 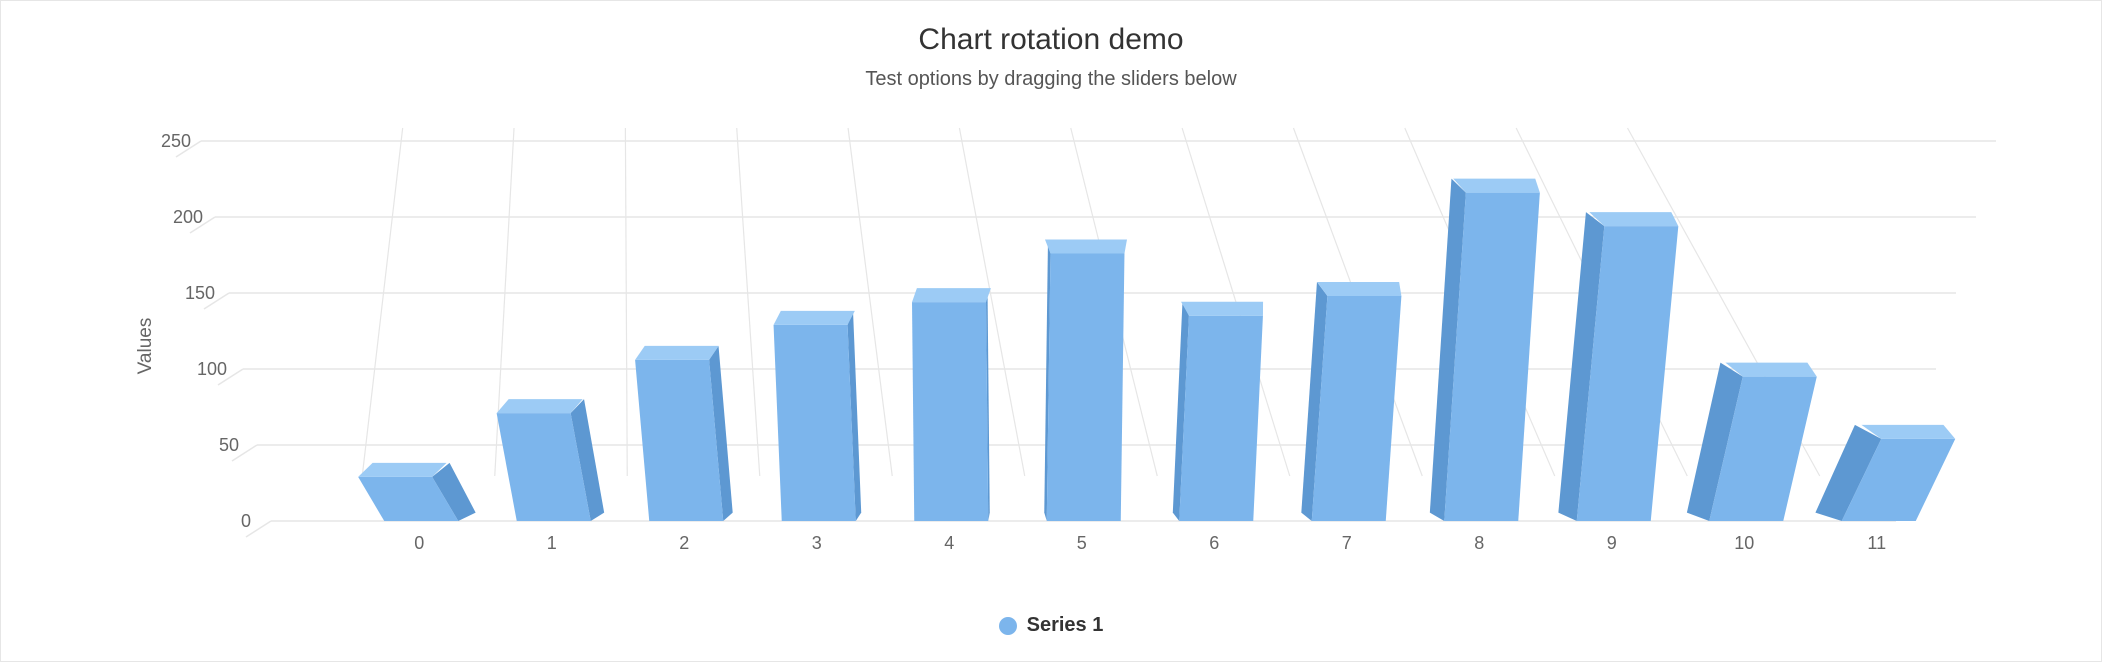 What do you see at coordinates (206, 331) in the screenshot?
I see `y-tick-labels: 0 50 100 150 200 250` at bounding box center [206, 331].